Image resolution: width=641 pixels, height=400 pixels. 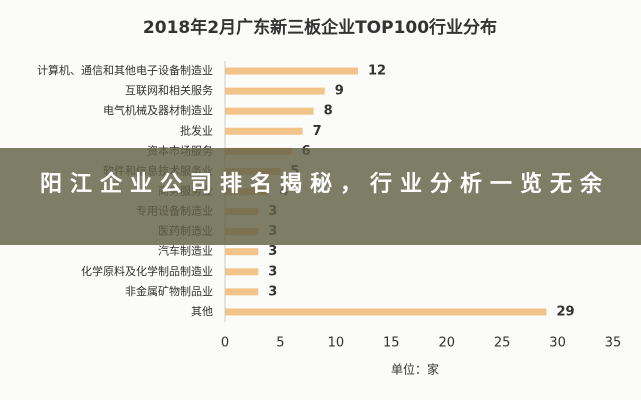 What do you see at coordinates (565, 311) in the screenshot?
I see `value-label: 29` at bounding box center [565, 311].